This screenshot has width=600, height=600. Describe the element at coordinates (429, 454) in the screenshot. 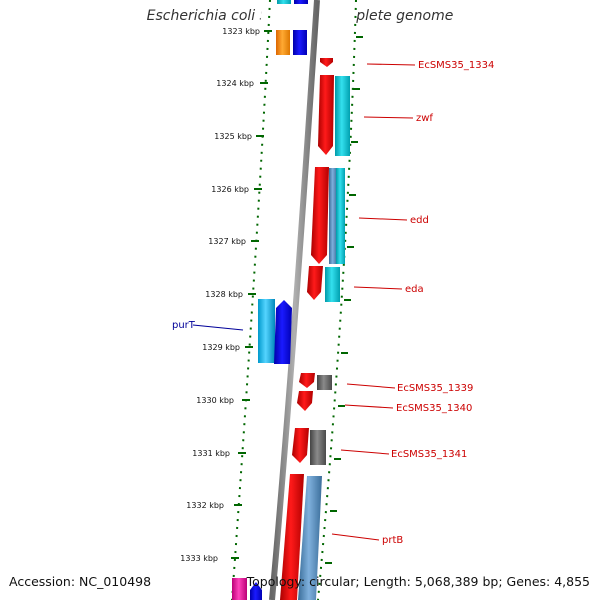

I see `label-ecsms35-1341: EcSMS35_1341` at that location.